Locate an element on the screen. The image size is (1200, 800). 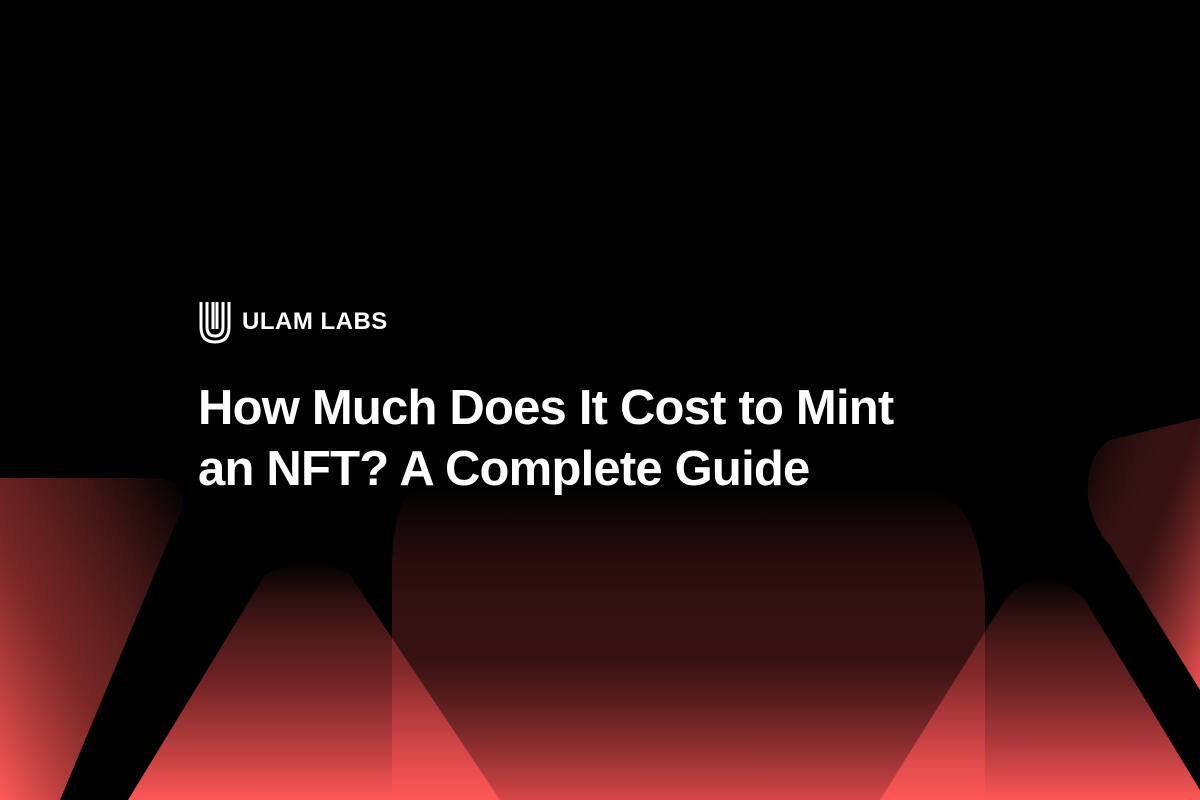
title-line-1: How Much Does It Cost to Mint is located at coordinates (546, 408).